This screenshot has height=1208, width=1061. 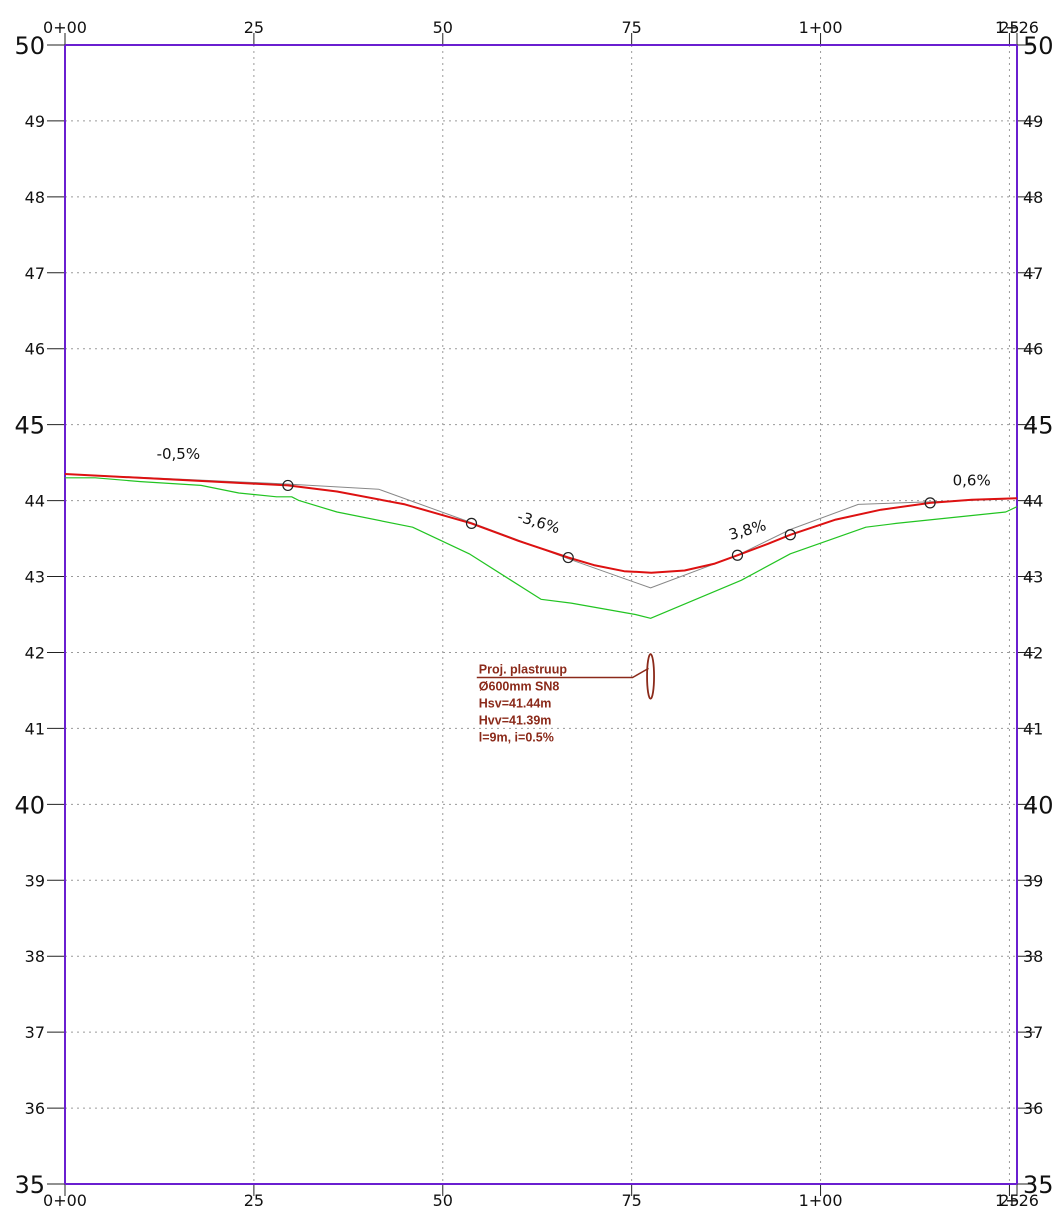 I want to click on y-tick-label-right: 49, so click(x=1033, y=121).